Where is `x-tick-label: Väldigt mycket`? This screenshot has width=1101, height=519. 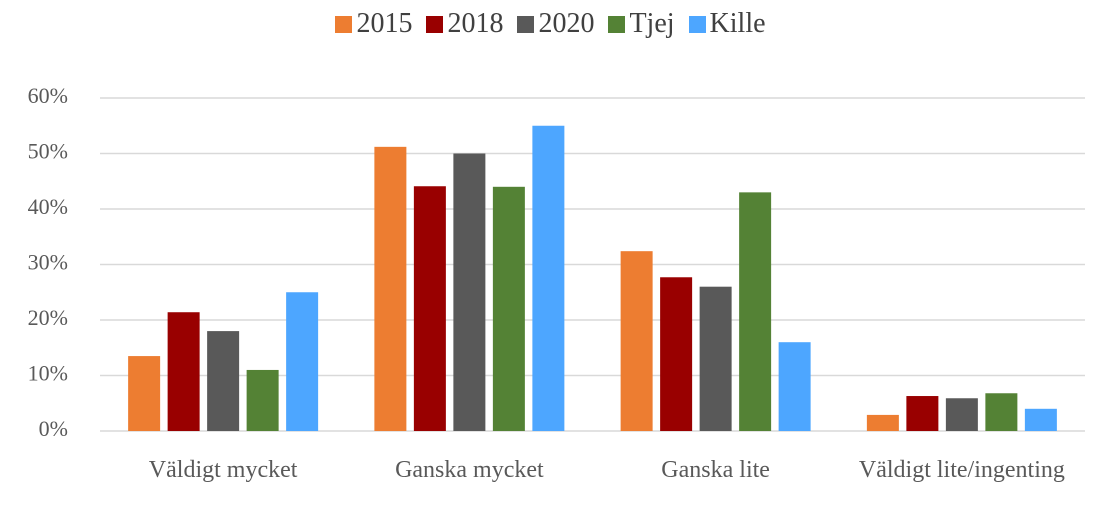
x-tick-label: Väldigt mycket is located at coordinates (223, 470).